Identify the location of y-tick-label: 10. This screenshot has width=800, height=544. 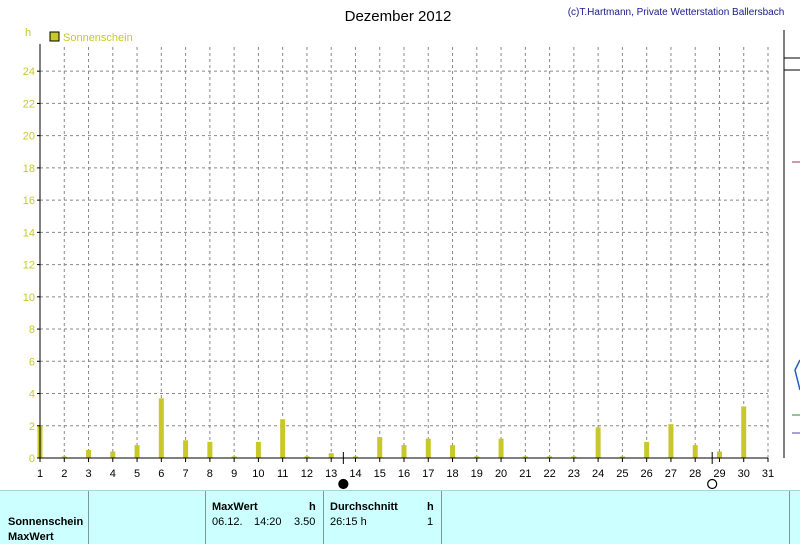
(29, 298).